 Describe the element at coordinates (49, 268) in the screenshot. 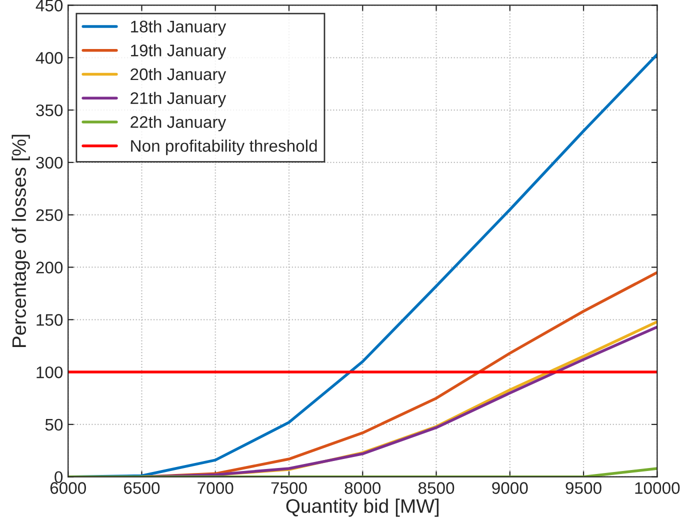

I see `y-tick-label: 200` at that location.